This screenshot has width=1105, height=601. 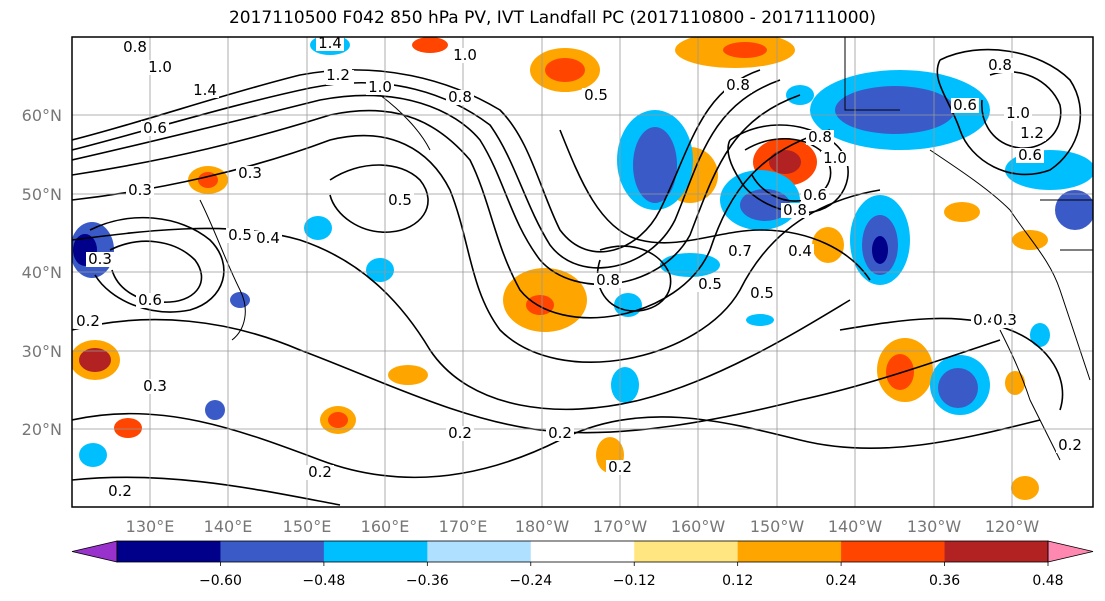 What do you see at coordinates (777, 526) in the screenshot?
I see `lon-label: 150°W` at bounding box center [777, 526].